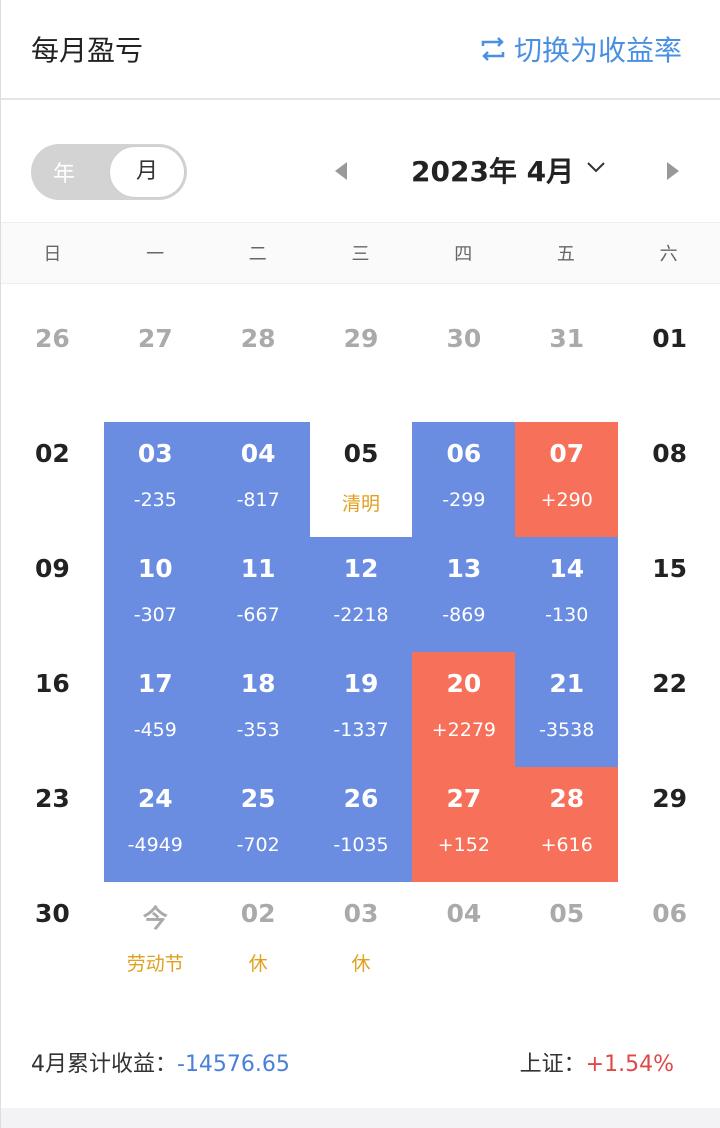  Describe the element at coordinates (52, 709) in the screenshot. I see `calendar-day: 16` at that location.